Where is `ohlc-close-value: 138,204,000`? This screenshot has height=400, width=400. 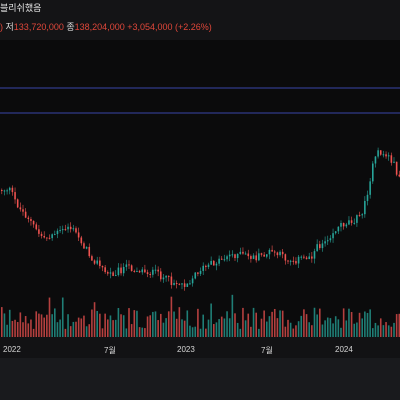 ohlc-close-value: 138,204,000 is located at coordinates (99, 27).